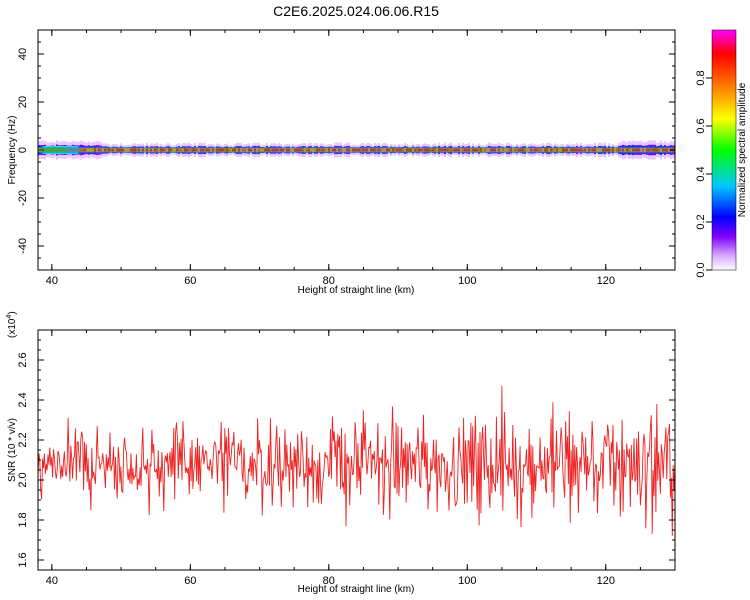 This screenshot has width=750, height=600. Describe the element at coordinates (23, 399) in the screenshot. I see `y-tick-label: 2.4` at that location.